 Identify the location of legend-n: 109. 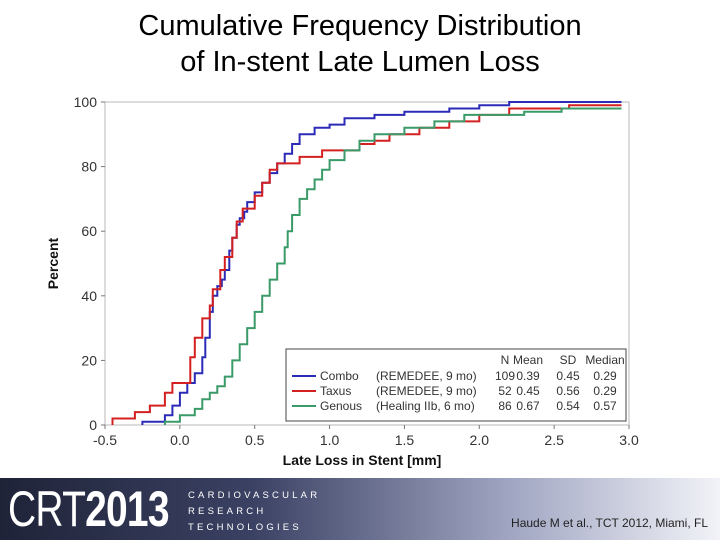
(505, 376).